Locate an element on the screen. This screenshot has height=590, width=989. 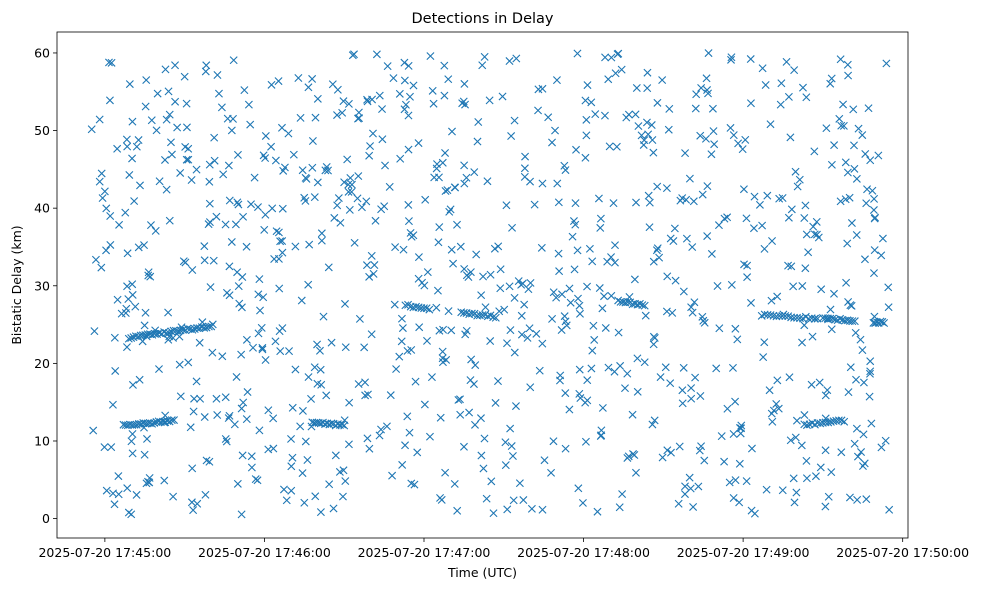
y-axis: 0 10 20 30 40 50 60 is located at coordinates (45, 285).